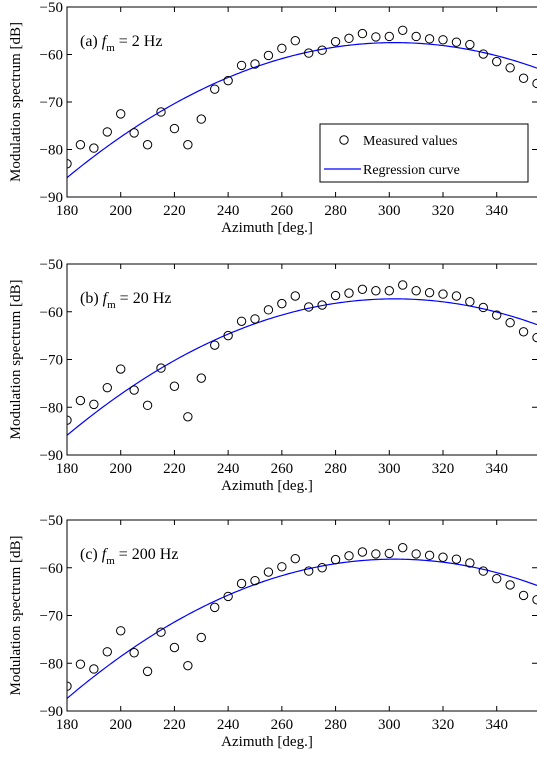 This screenshot has width=537, height=760. I want to click on panel-title: (b) fm = 20 Hz, so click(125, 300).